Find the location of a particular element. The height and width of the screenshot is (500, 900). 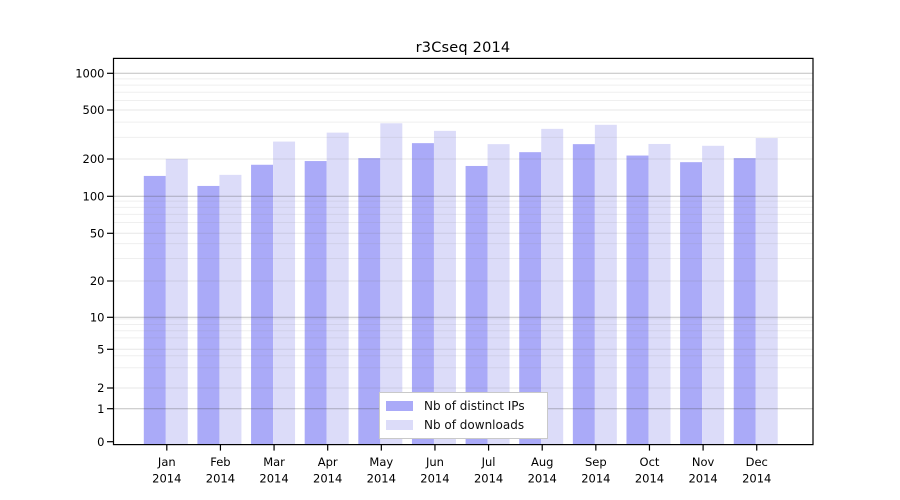

y-tick-label: 50 is located at coordinates (97, 234).